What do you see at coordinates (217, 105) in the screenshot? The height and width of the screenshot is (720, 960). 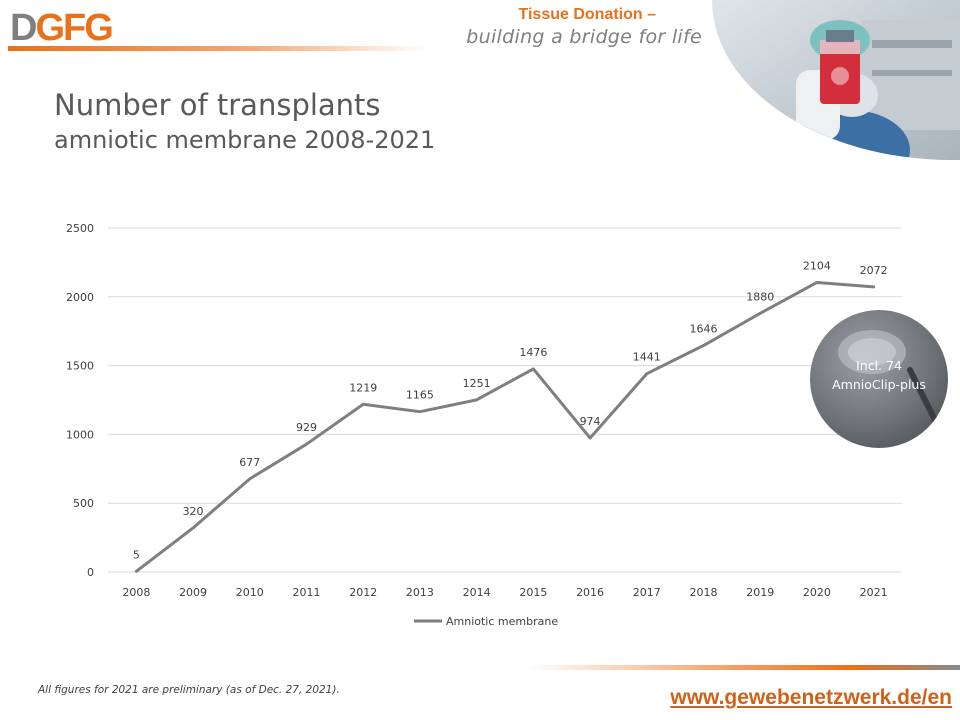 I see `page-title: Number of transplants` at bounding box center [217, 105].